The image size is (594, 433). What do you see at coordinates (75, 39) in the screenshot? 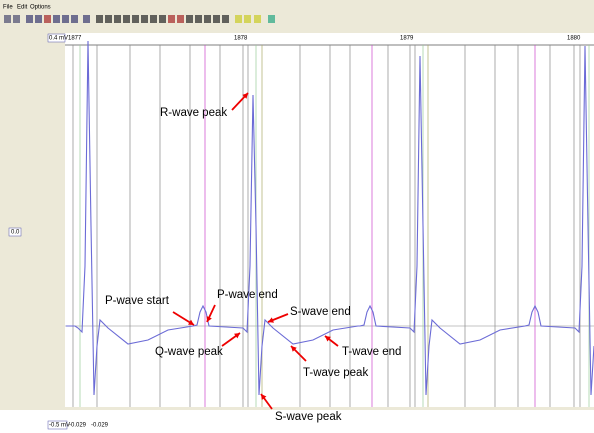
I see `time-label: 1877` at bounding box center [75, 39].